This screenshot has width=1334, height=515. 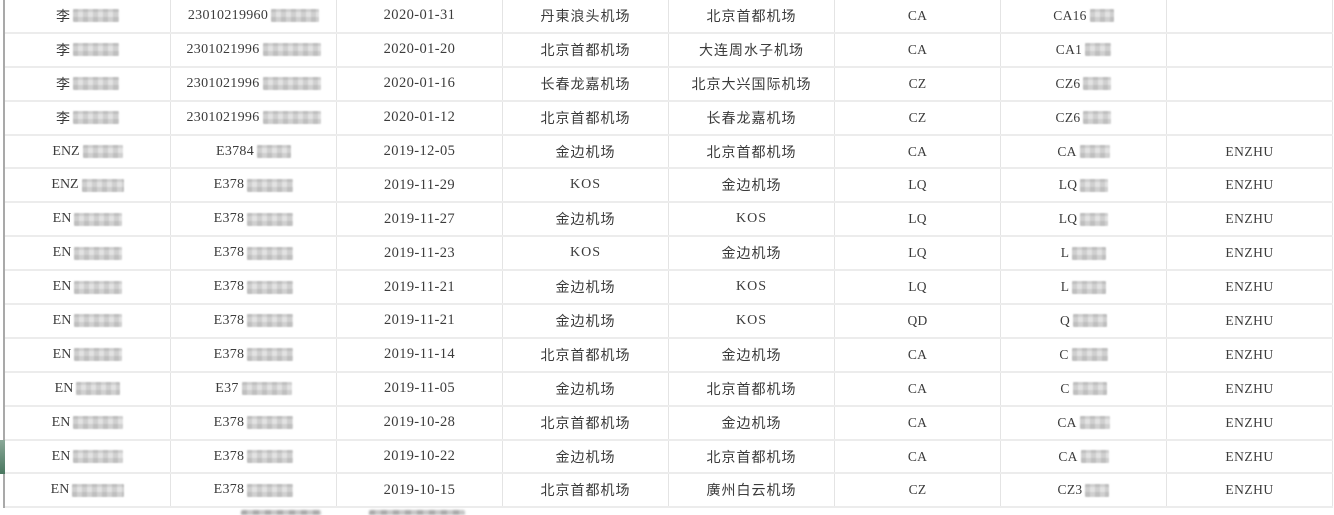 I want to click on cell-flight-date: 2019-12-05, so click(x=420, y=151).